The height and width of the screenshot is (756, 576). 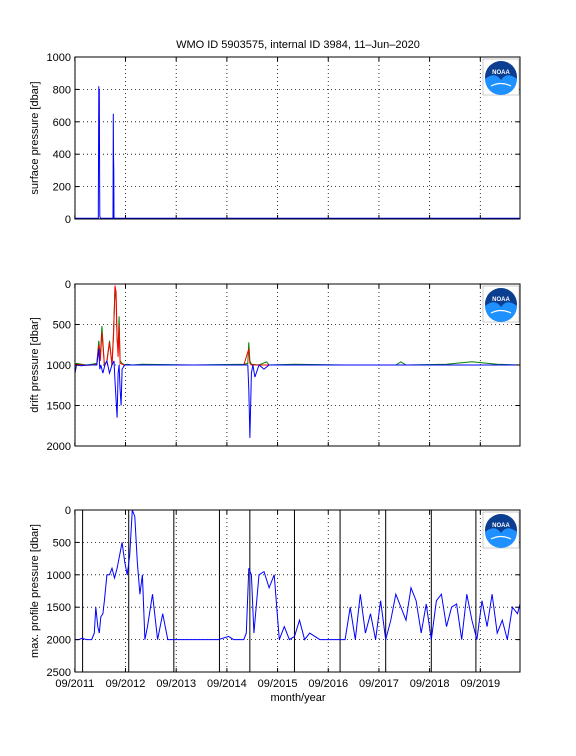 I want to click on series-line-red, so click(x=297, y=326).